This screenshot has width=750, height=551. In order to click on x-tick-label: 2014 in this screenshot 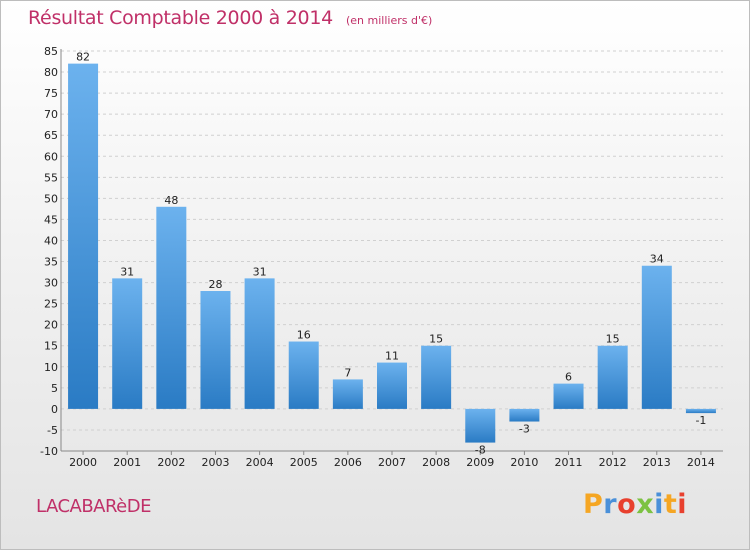, I will do `click(701, 462)`.